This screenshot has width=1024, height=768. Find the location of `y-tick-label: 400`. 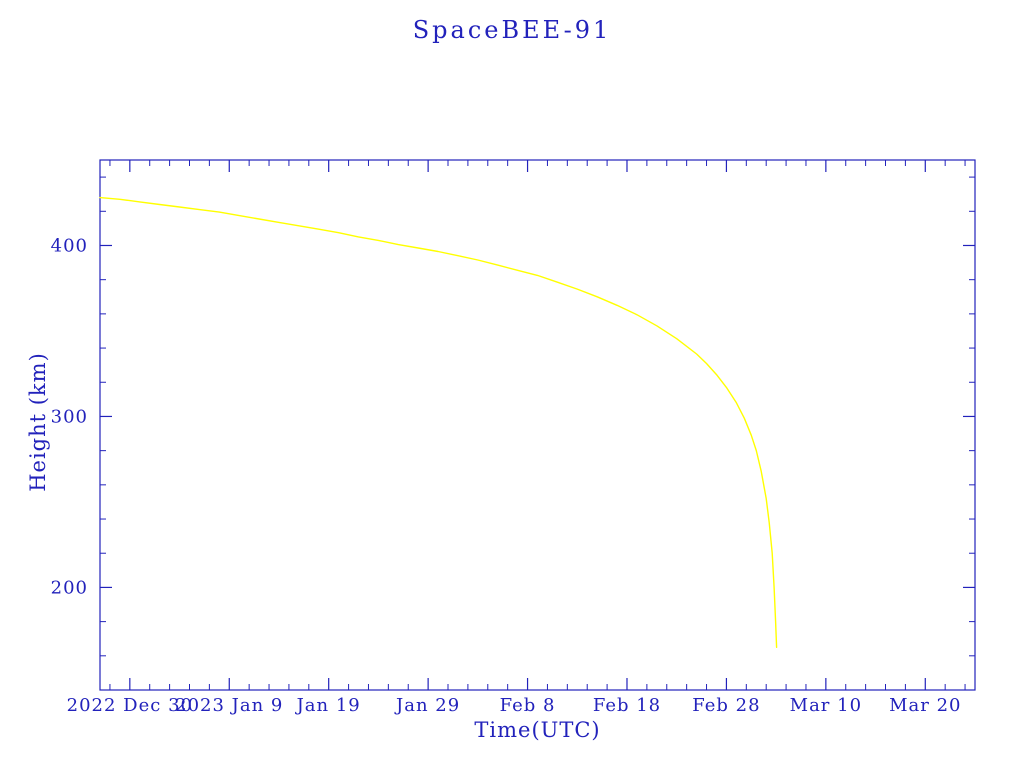

y-tick-label: 400 is located at coordinates (69, 245).